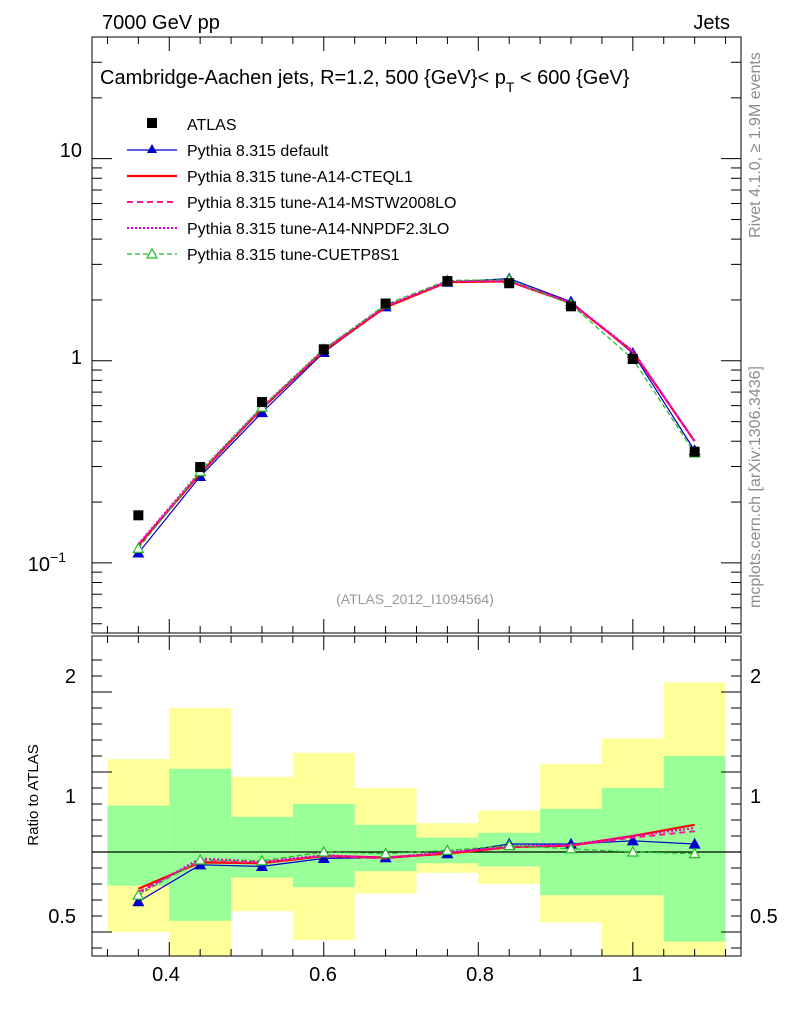 The width and height of the screenshot is (786, 1024). What do you see at coordinates (33, 794) in the screenshot?
I see `ratio-y-axis-label: Ratio to ATLAS` at bounding box center [33, 794].